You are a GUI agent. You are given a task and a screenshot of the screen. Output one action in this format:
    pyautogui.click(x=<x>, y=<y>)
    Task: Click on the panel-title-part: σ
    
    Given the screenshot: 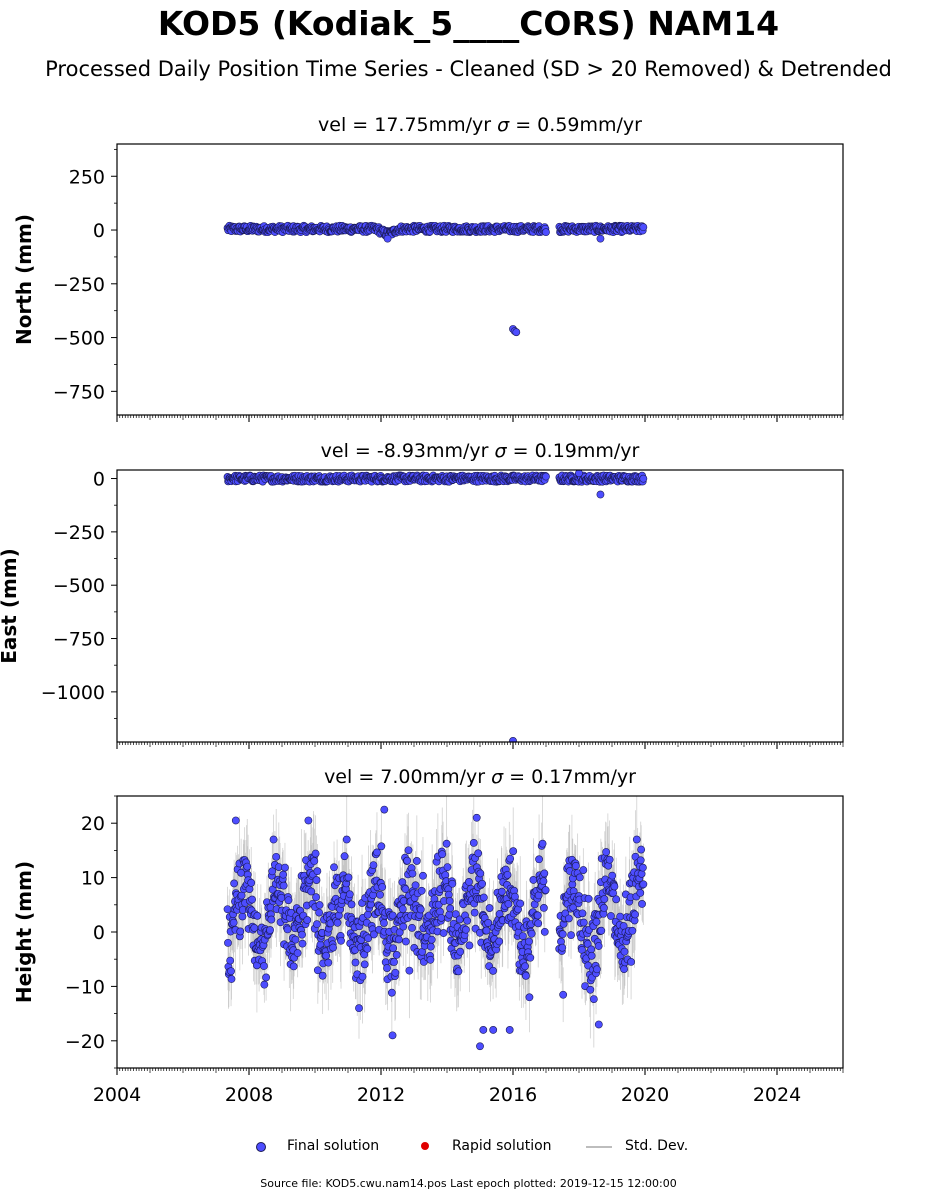 What is the action you would take?
    pyautogui.click(x=501, y=451)
    